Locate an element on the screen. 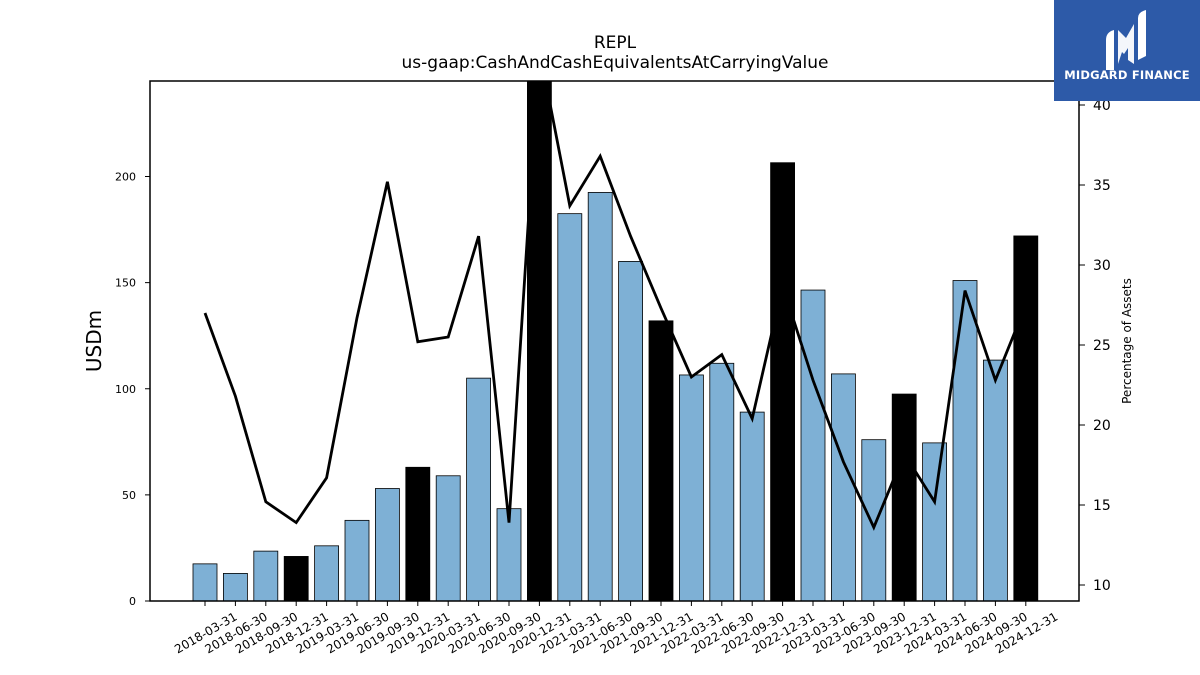 The width and height of the screenshot is (1200, 675). y2-tick-label: 10 is located at coordinates (1102, 586).